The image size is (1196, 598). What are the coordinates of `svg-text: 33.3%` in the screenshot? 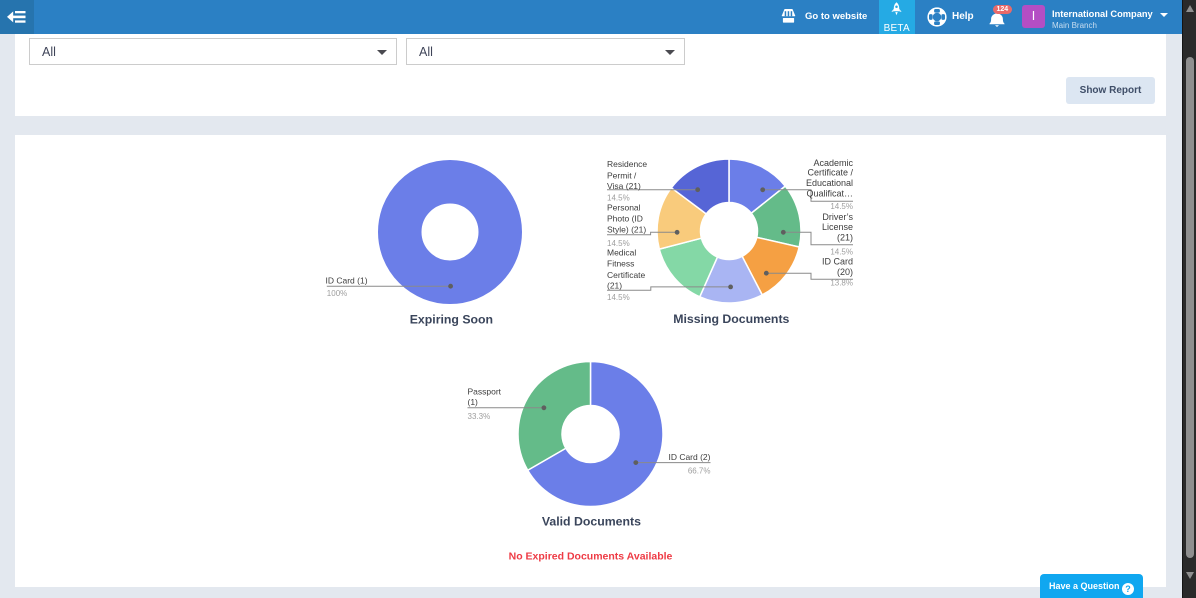 It's located at (479, 416).